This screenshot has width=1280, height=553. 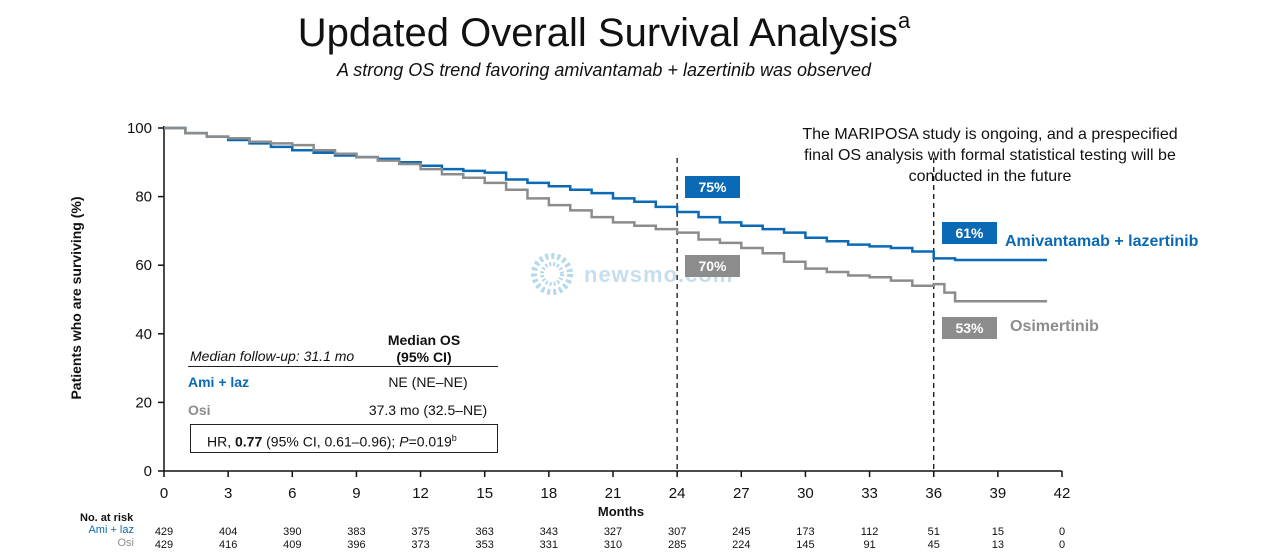 What do you see at coordinates (404, 441) in the screenshot?
I see `p-label: P` at bounding box center [404, 441].